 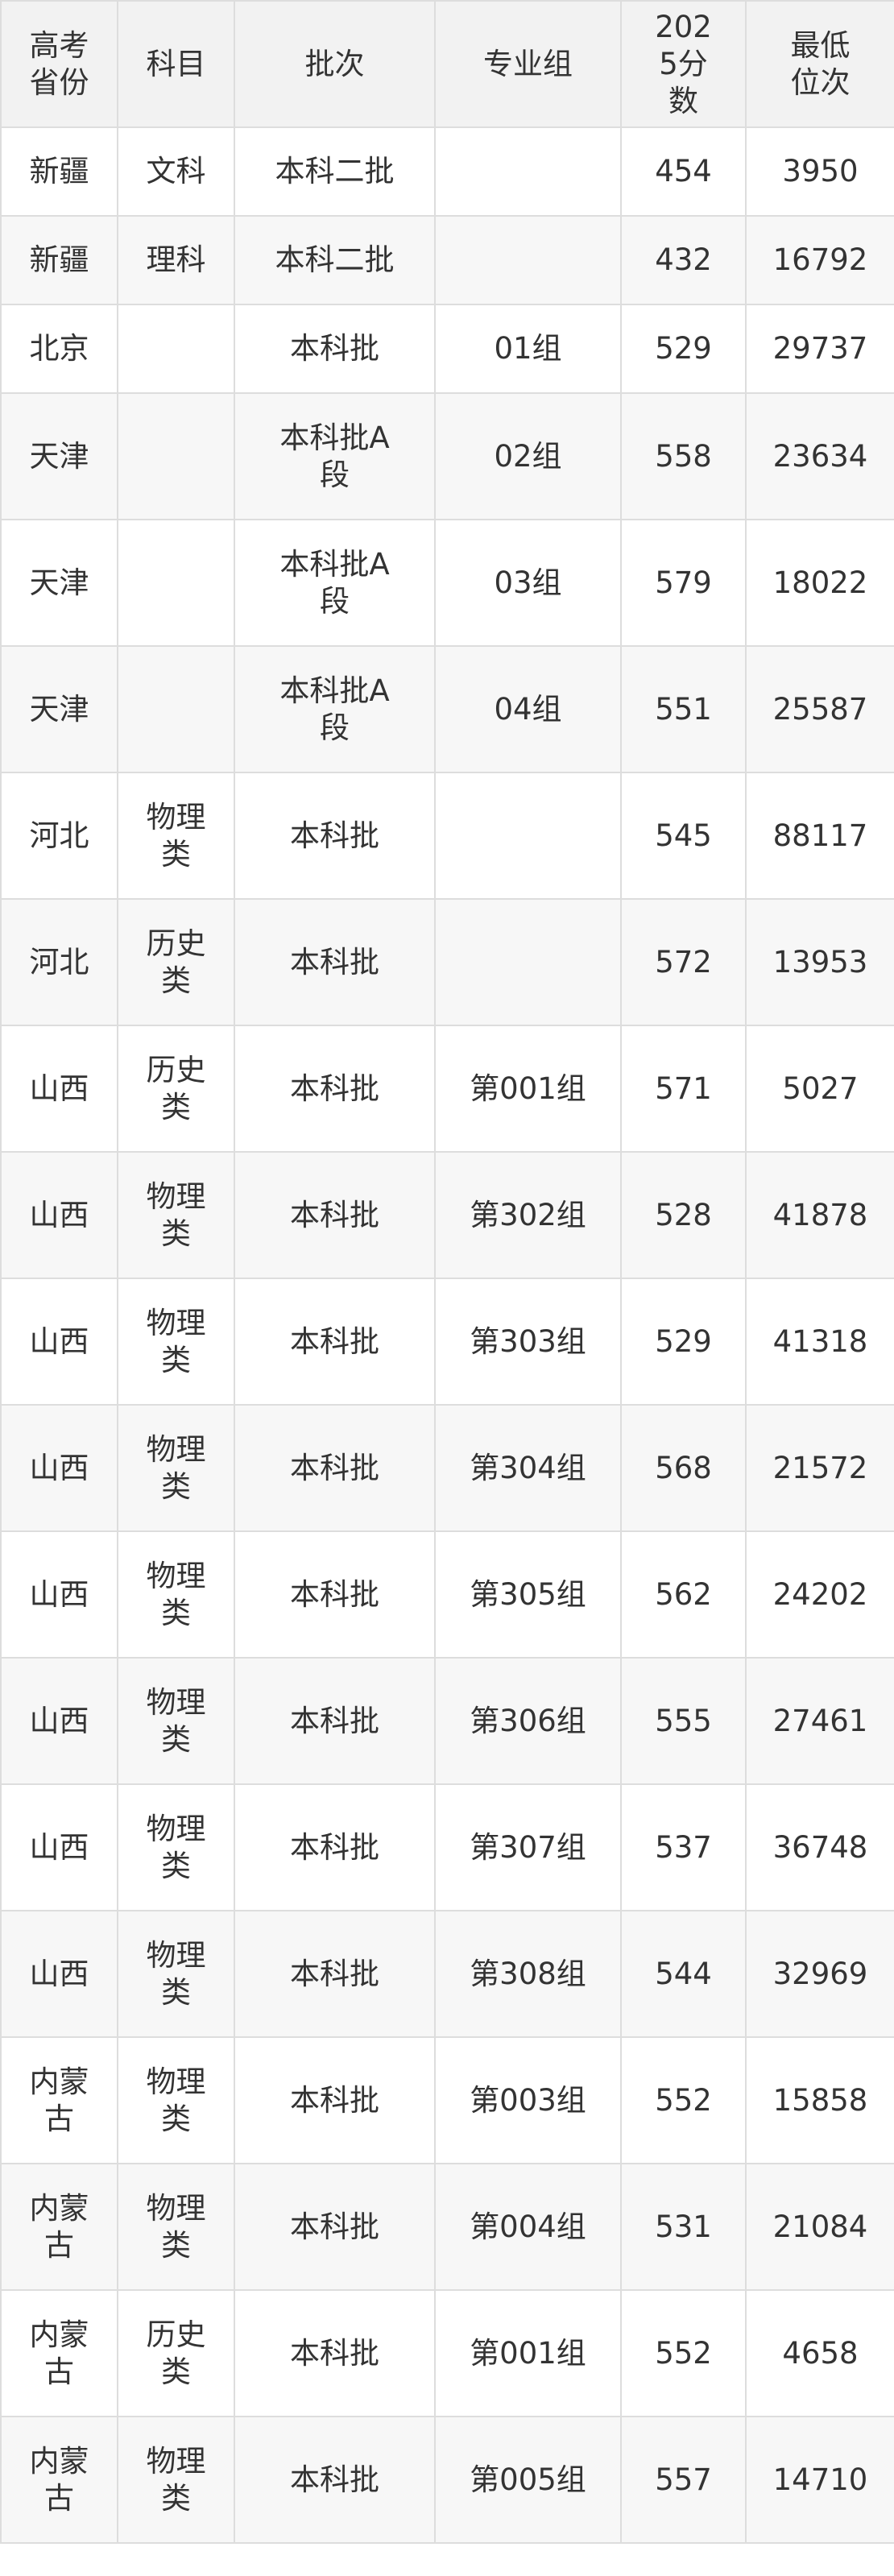 What do you see at coordinates (528, 1973) in the screenshot?
I see `cell-text: 第308组` at bounding box center [528, 1973].